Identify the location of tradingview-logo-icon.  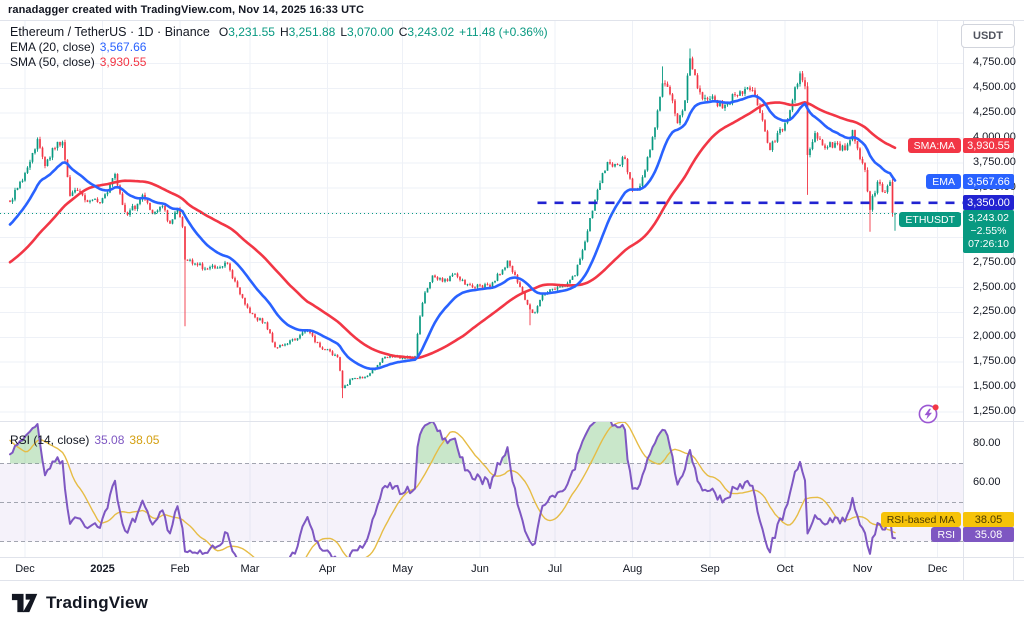
(24, 603).